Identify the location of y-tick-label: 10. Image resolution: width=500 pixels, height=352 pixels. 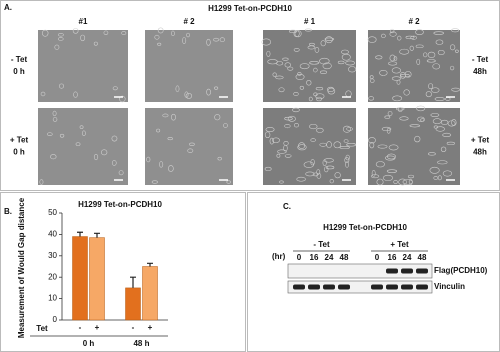
(52, 298).